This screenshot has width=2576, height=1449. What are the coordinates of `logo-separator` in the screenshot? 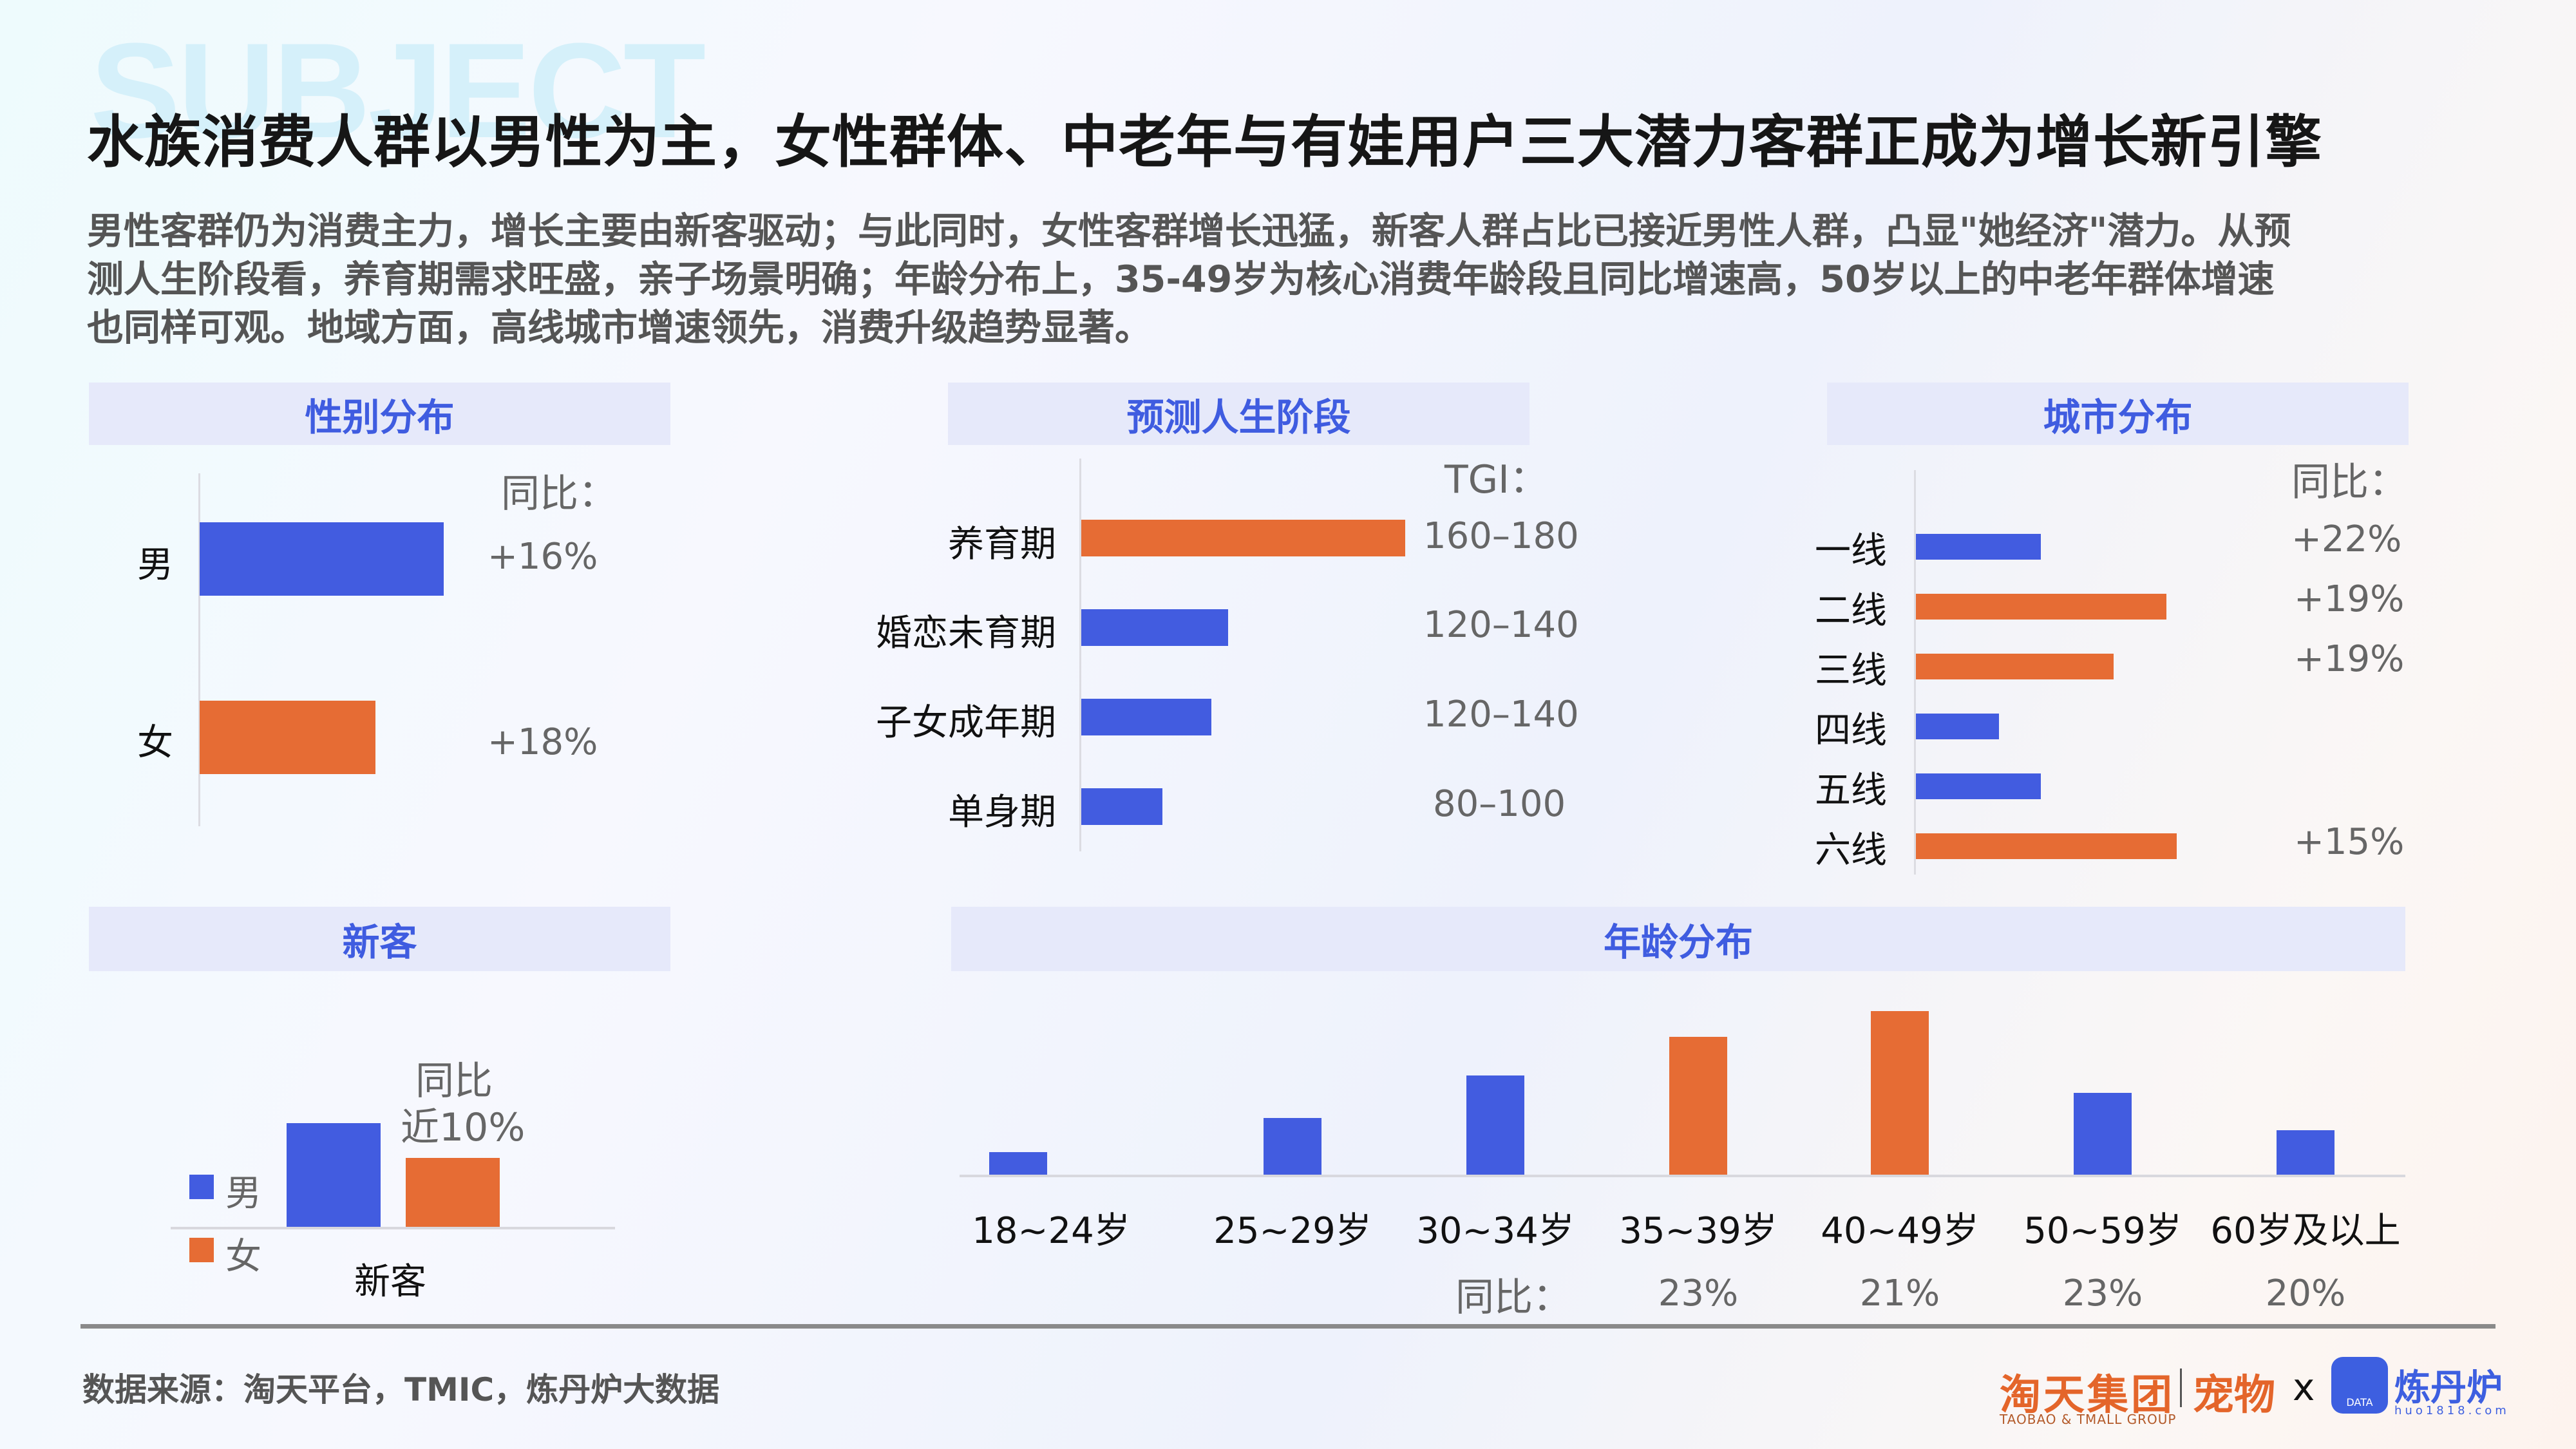 It's located at (2181, 1387).